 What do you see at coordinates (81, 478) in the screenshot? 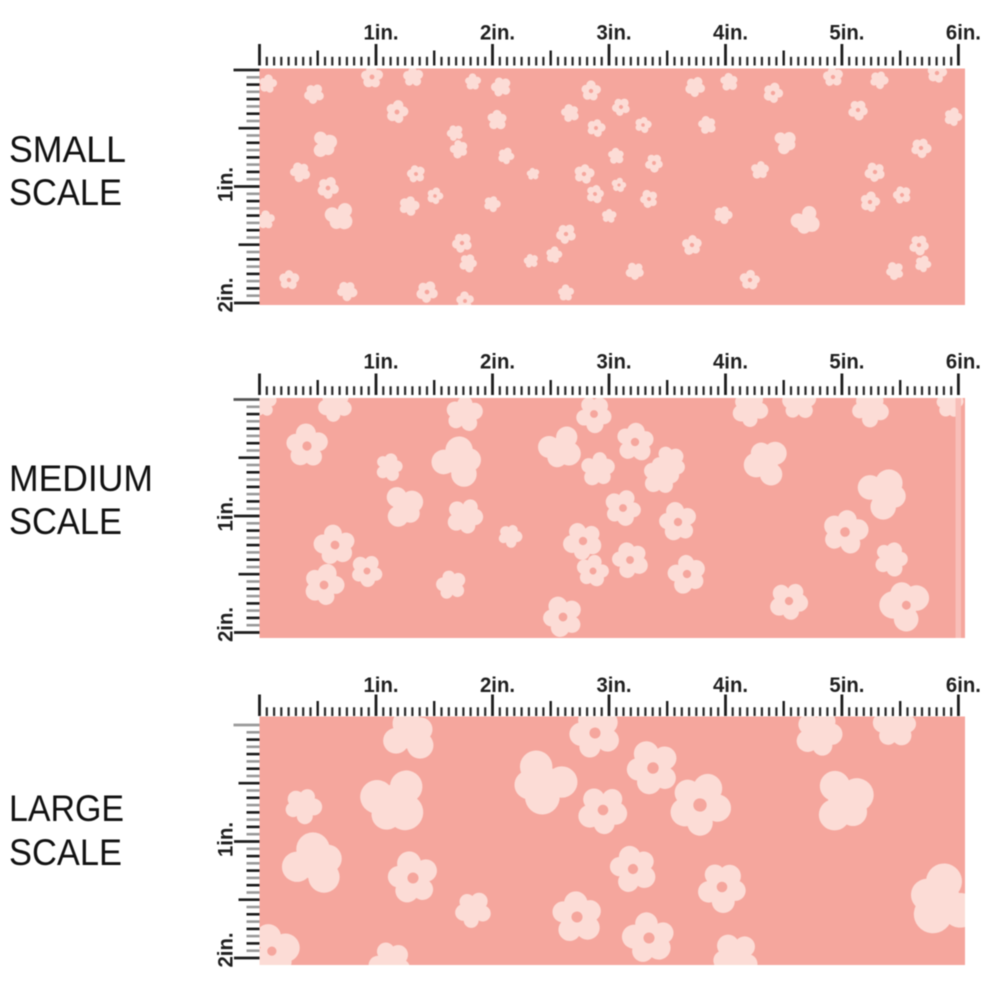
I see `svg-text: MEDIUM` at bounding box center [81, 478].